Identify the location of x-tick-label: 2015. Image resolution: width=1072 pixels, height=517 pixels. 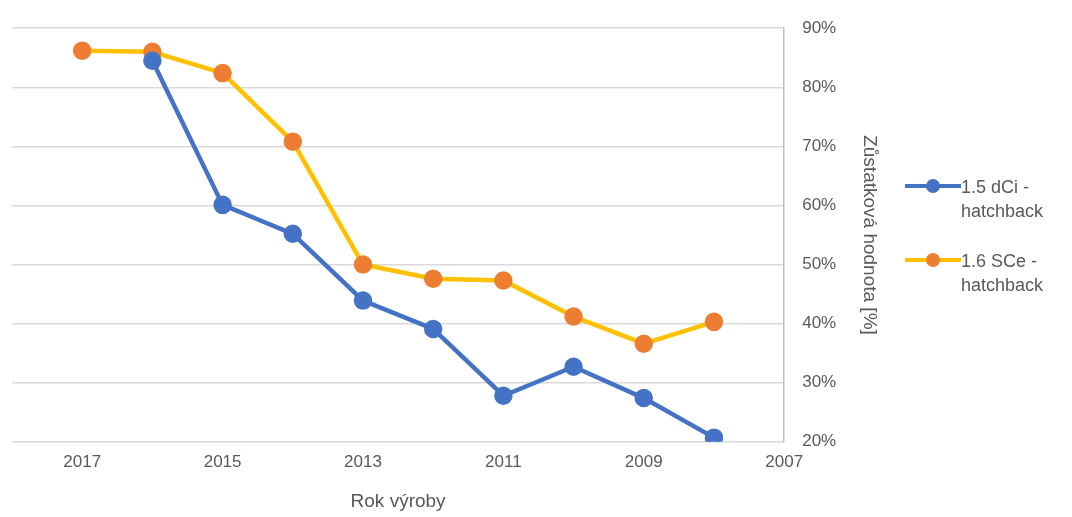
(222, 461).